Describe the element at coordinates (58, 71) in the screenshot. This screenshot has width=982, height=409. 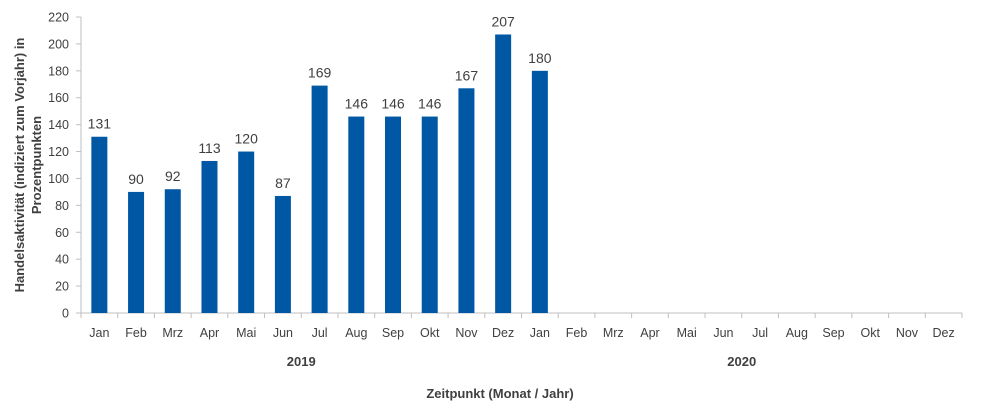
I see `y-tick-label: 180` at that location.